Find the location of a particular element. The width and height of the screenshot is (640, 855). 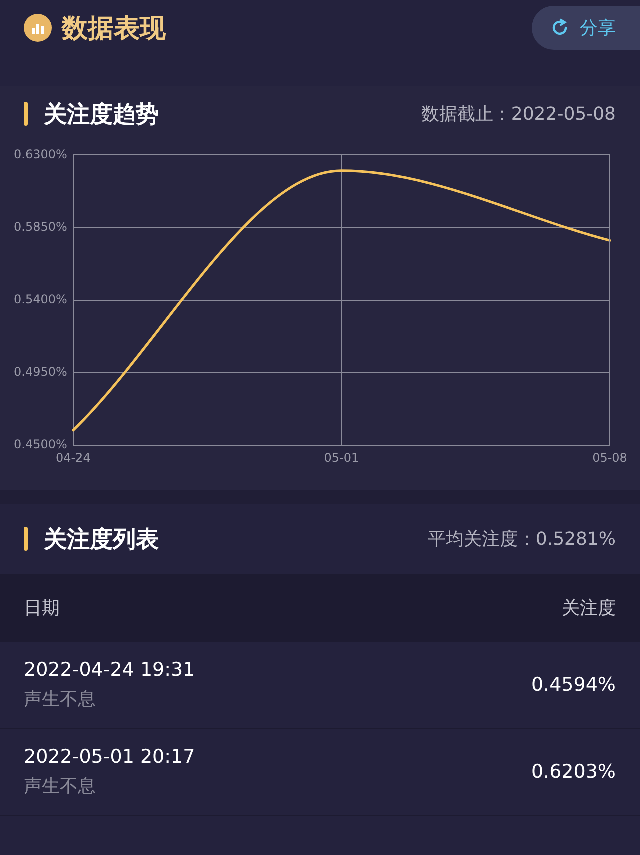

text: 日期 is located at coordinates (42, 608).